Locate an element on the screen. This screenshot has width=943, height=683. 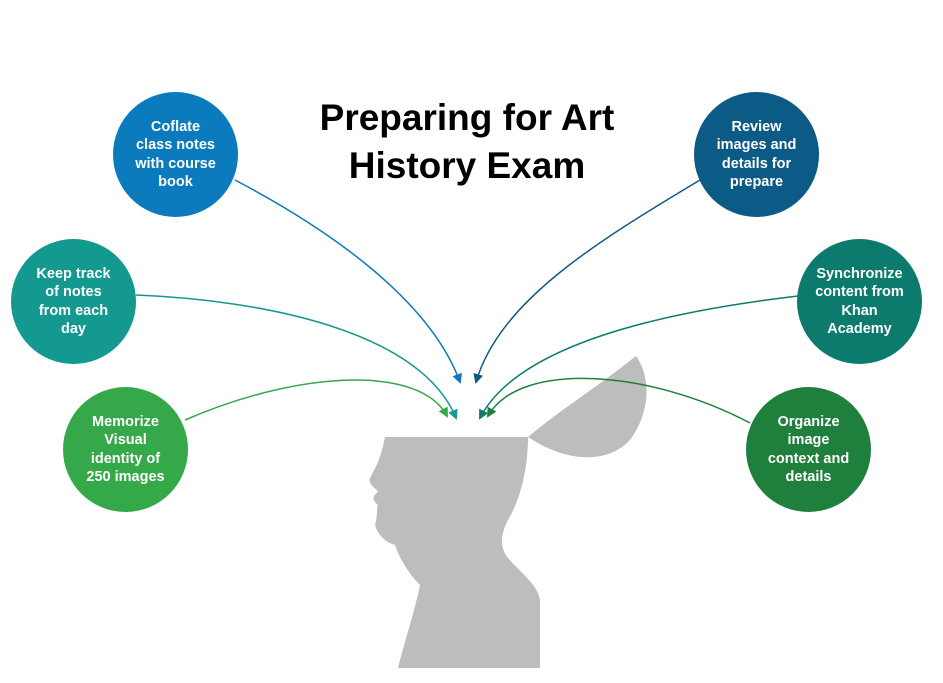
bubble-line: Visual is located at coordinates (125, 440).